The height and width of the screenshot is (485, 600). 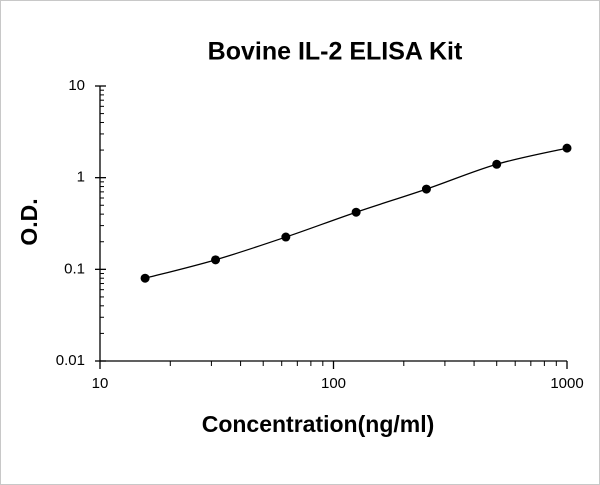 What do you see at coordinates (566, 383) in the screenshot?
I see `x-tick-label: 1000` at bounding box center [566, 383].